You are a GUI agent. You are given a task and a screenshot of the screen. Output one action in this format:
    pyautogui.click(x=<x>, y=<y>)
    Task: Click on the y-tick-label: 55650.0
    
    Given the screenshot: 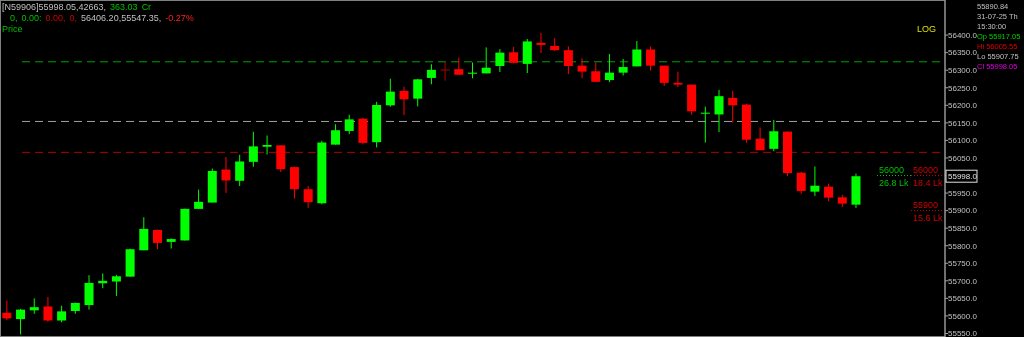 What is the action you would take?
    pyautogui.click(x=963, y=299)
    